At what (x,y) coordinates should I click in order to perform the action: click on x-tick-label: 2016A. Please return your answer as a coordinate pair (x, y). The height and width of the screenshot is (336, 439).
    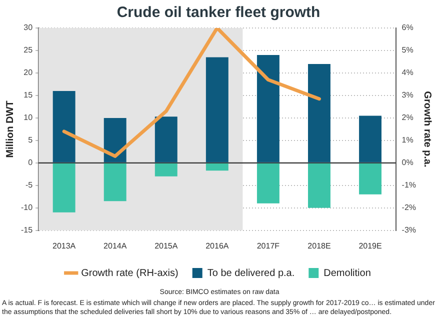
    Looking at the image, I should click on (218, 245).